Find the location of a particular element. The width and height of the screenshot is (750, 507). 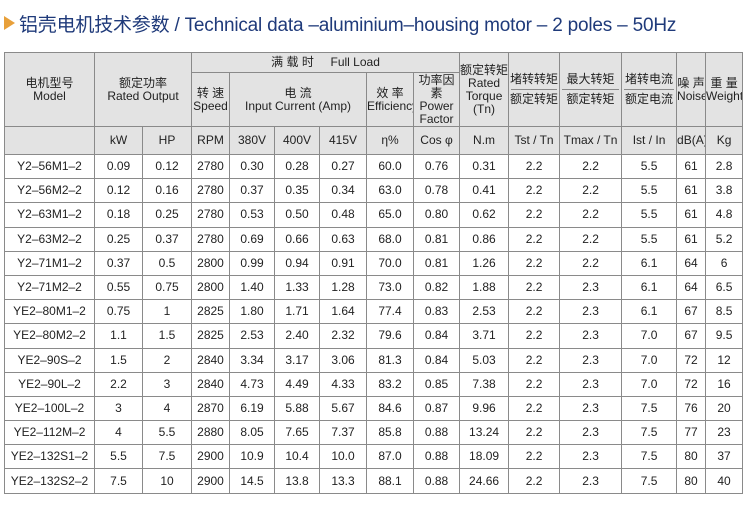

header-model: 电机型号 Model is located at coordinates (49, 89).